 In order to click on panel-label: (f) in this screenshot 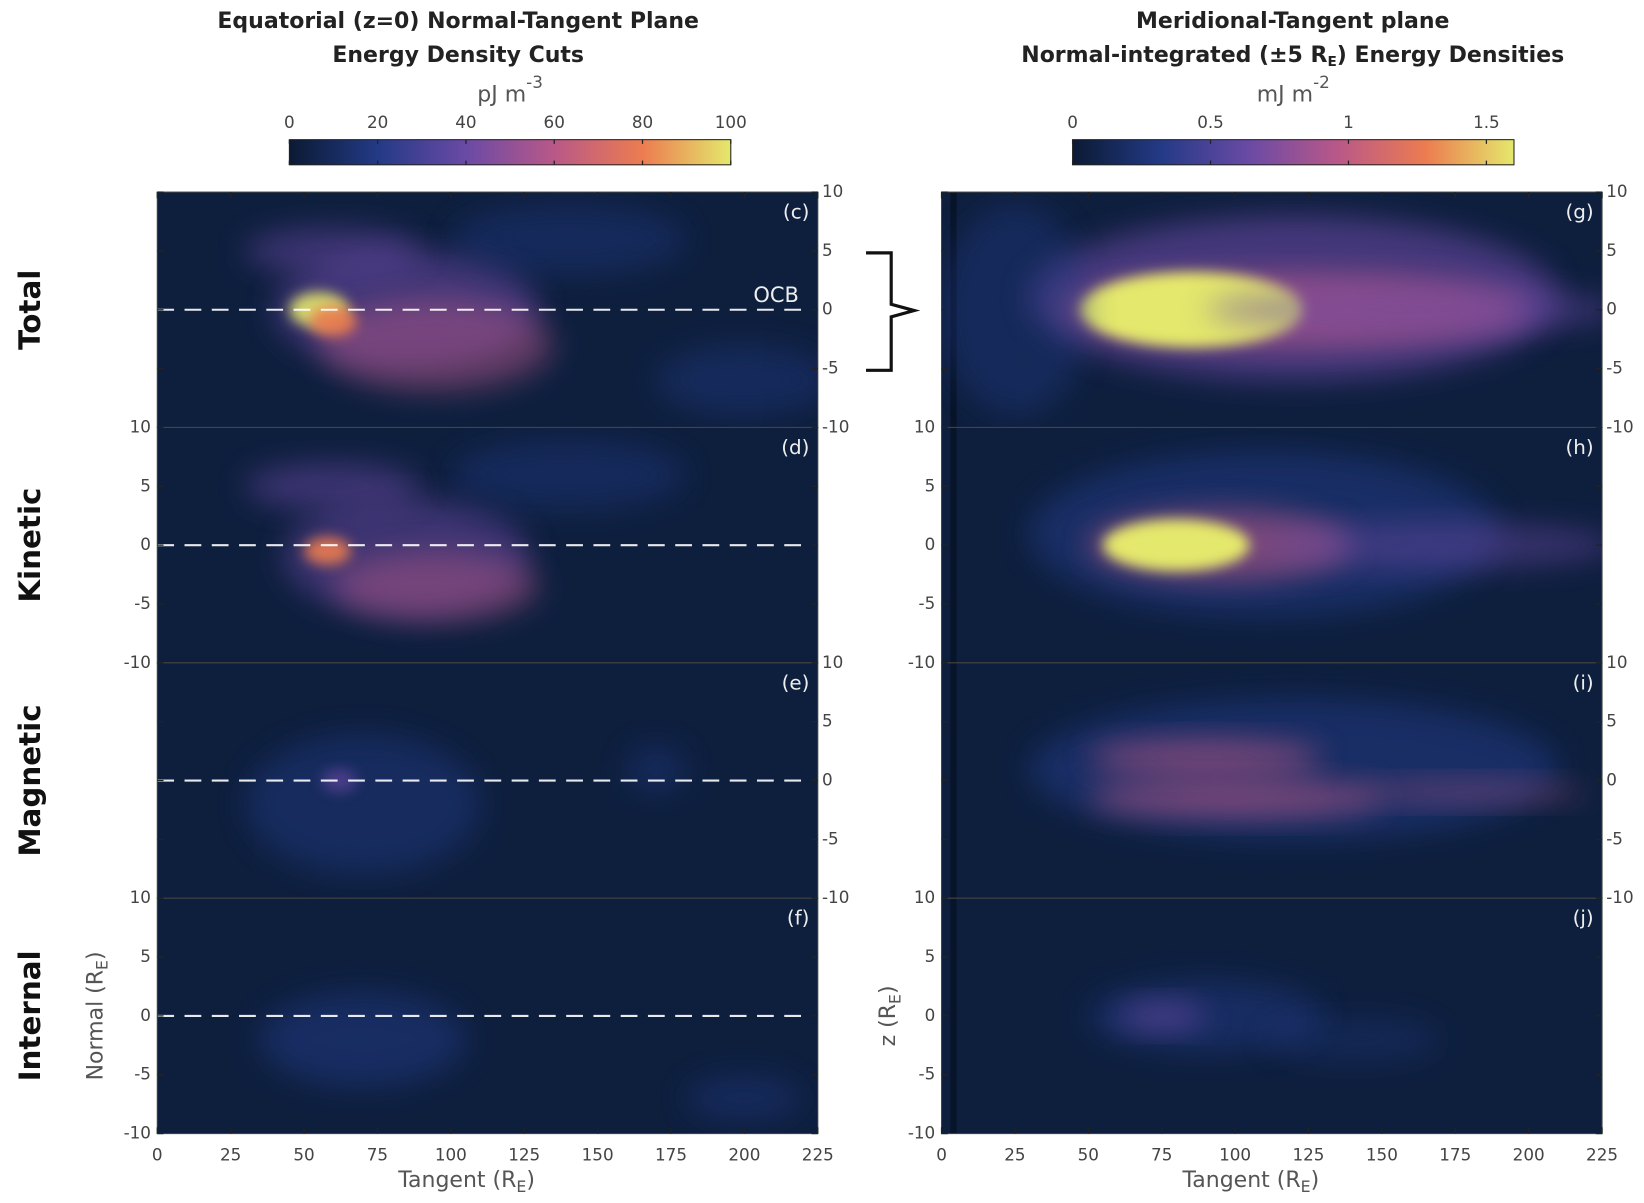, I will do `click(798, 918)`.